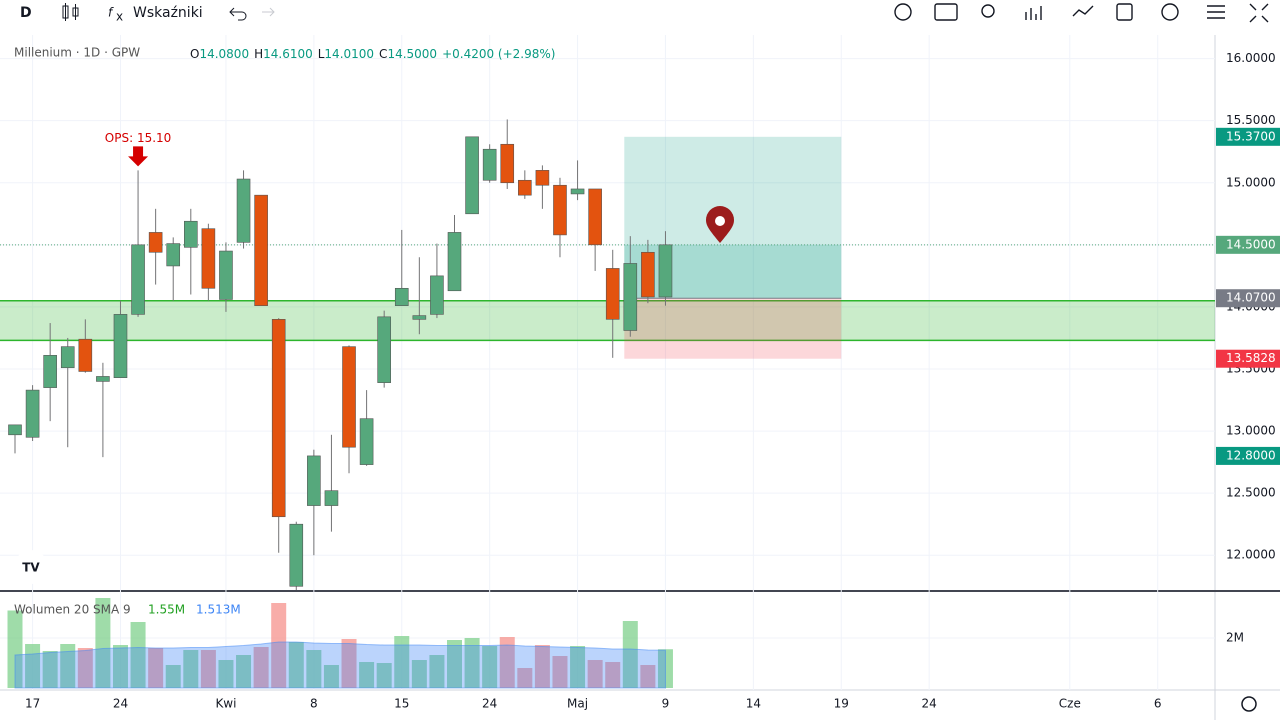  Describe the element at coordinates (1251, 455) in the screenshot. I see `price-label: 12.8000` at that location.